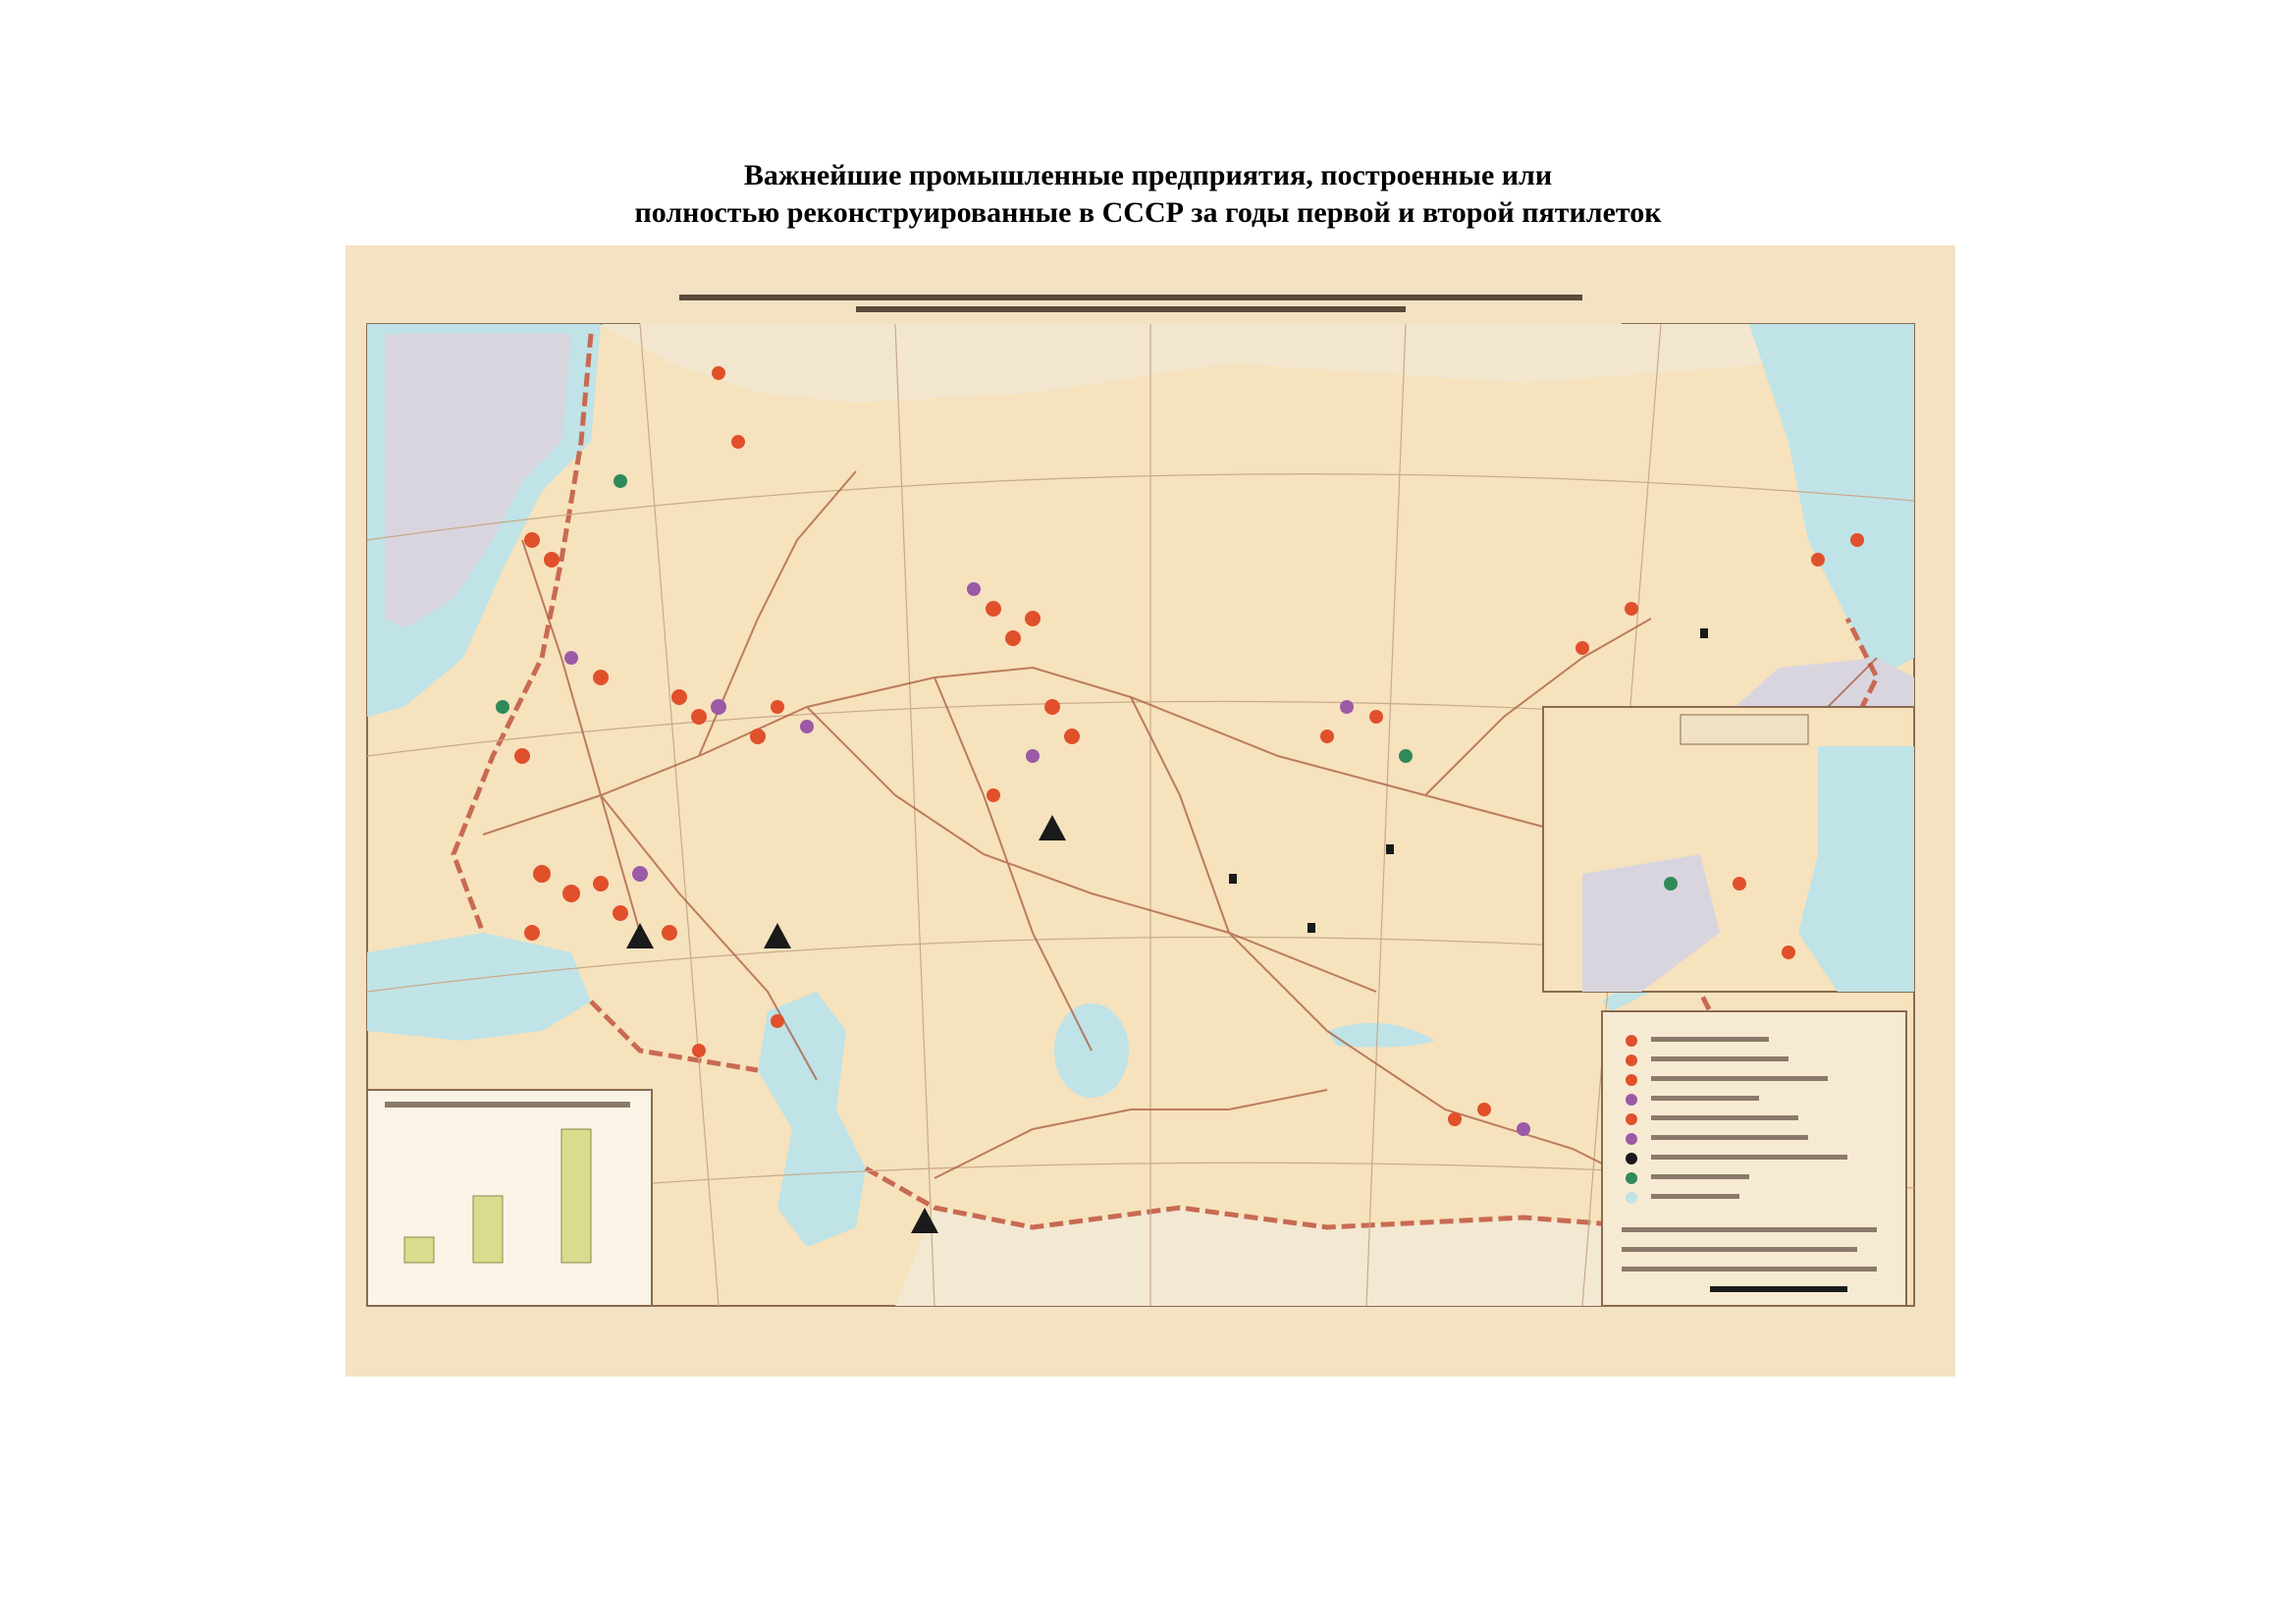 The width and height of the screenshot is (2296, 1623). What do you see at coordinates (1317, 1257) in the screenshot?
I see `foreign-land-south` at bounding box center [1317, 1257].